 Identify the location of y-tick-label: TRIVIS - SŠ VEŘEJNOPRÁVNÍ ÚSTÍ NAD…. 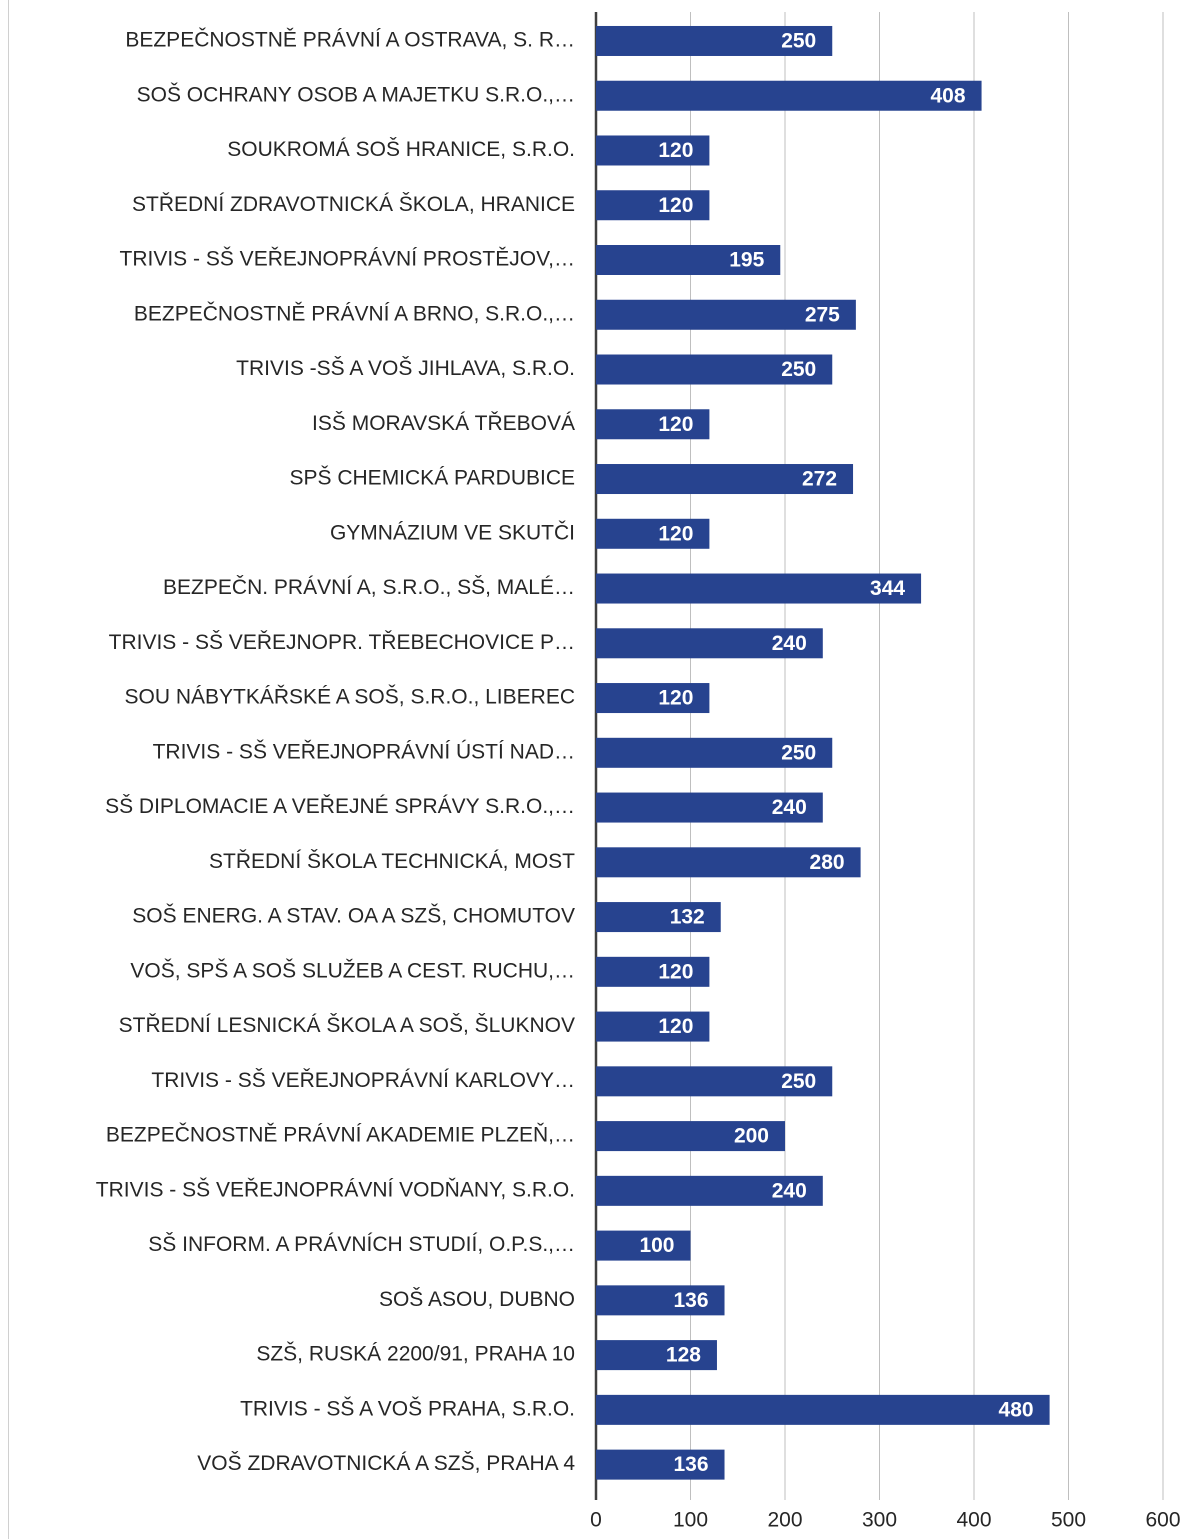
(364, 751).